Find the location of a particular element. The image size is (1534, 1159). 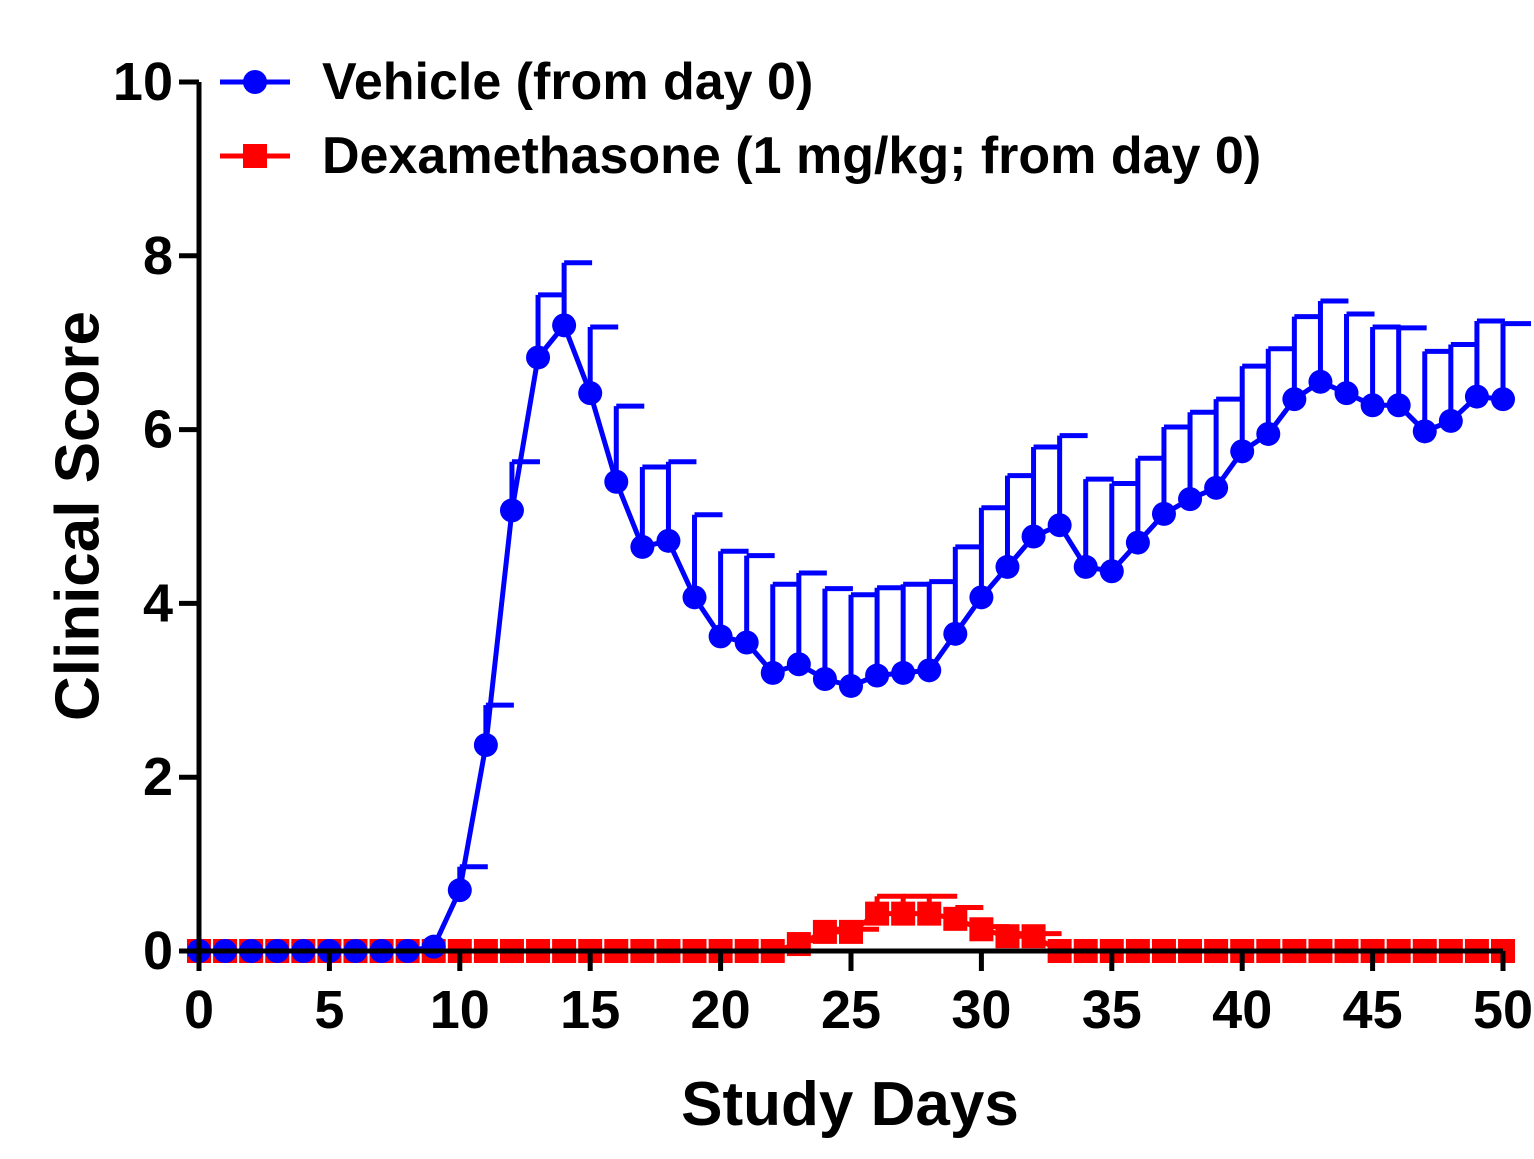

x-tick-label: 40 is located at coordinates (1242, 1010).